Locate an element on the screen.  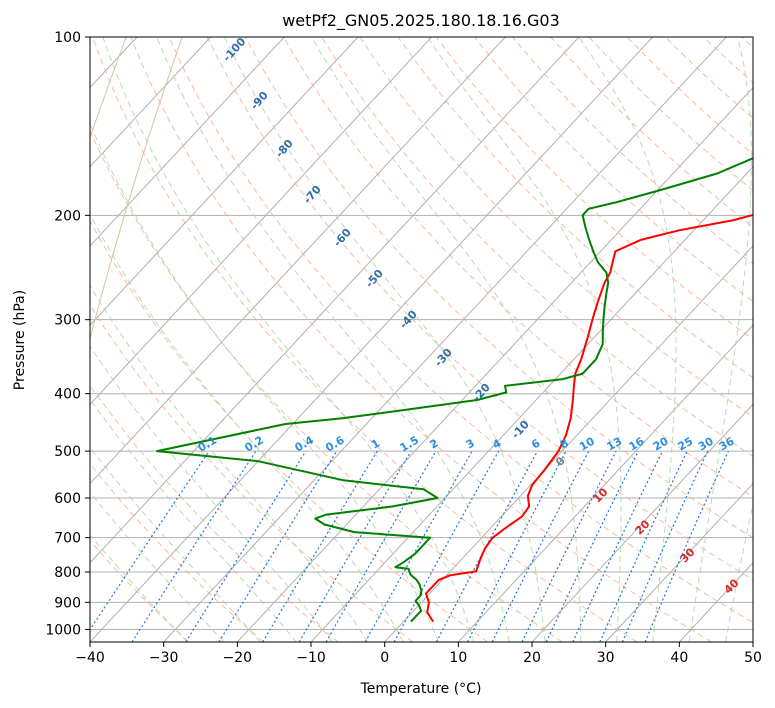
y-tick-label: 700 is located at coordinates (67, 539).